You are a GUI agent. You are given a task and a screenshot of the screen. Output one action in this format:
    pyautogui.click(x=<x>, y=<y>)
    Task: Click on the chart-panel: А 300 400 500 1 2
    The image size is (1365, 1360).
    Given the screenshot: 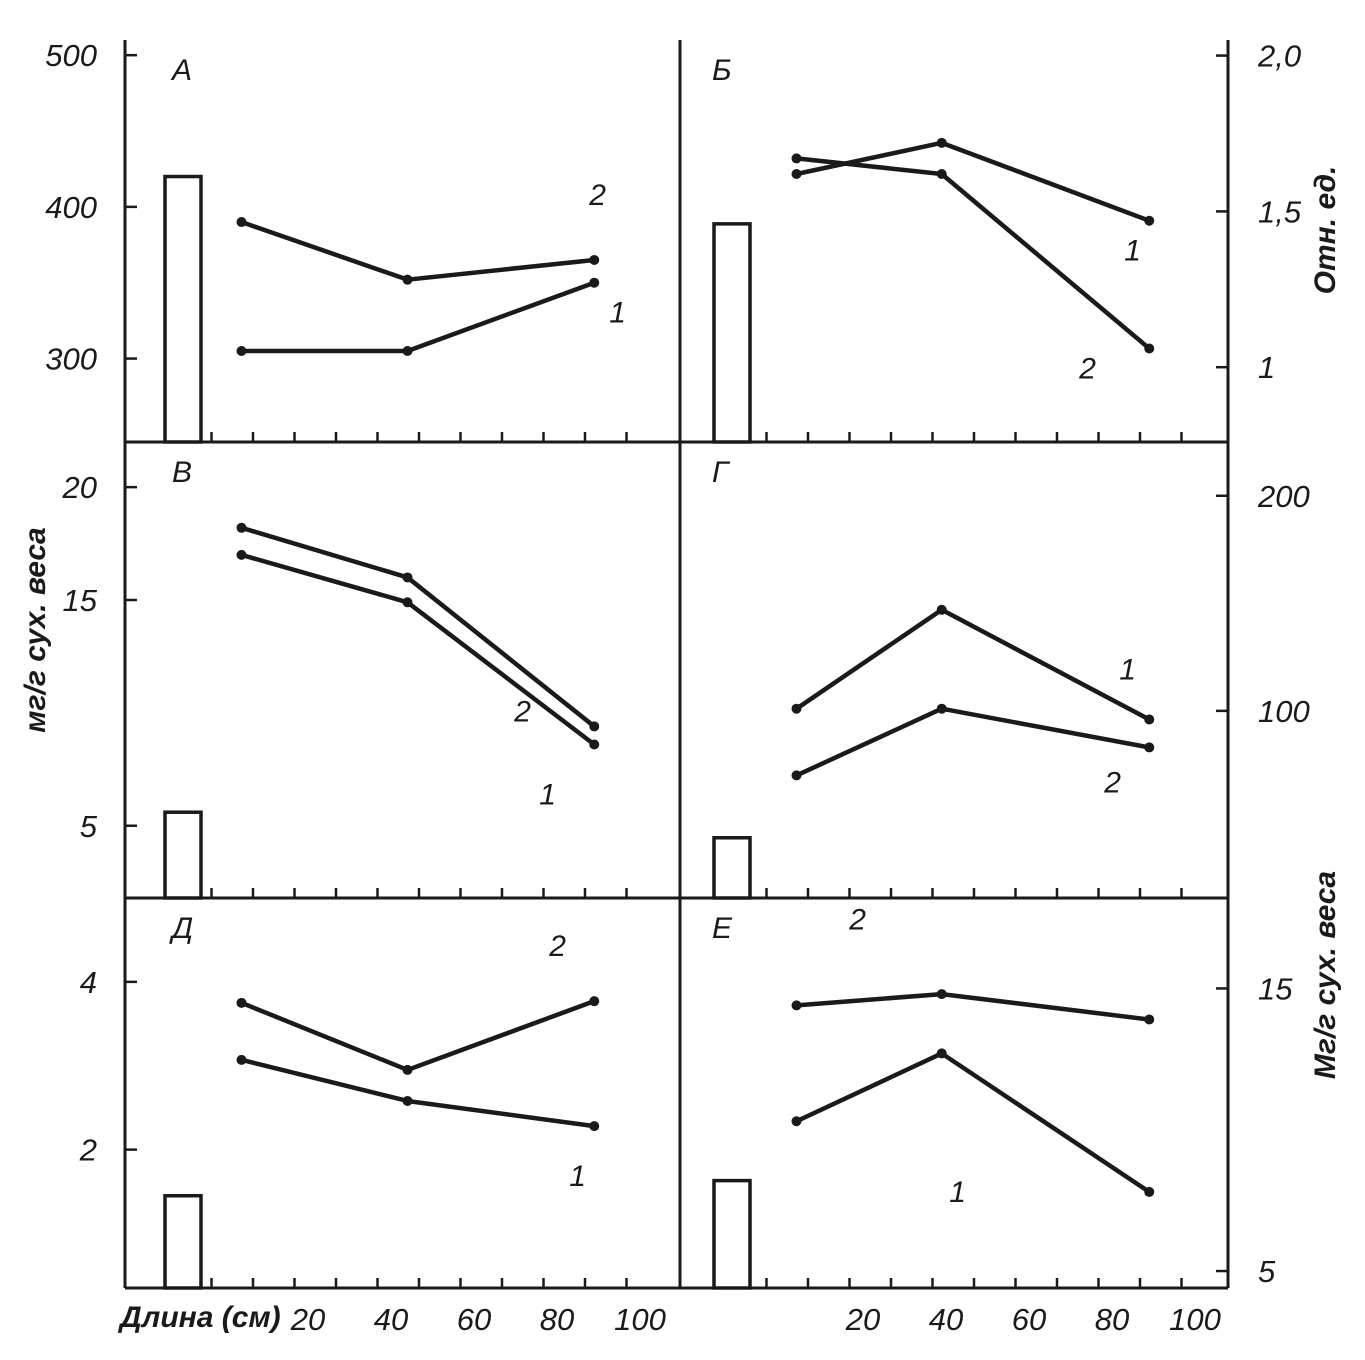 What is the action you would take?
    pyautogui.click(x=336, y=241)
    